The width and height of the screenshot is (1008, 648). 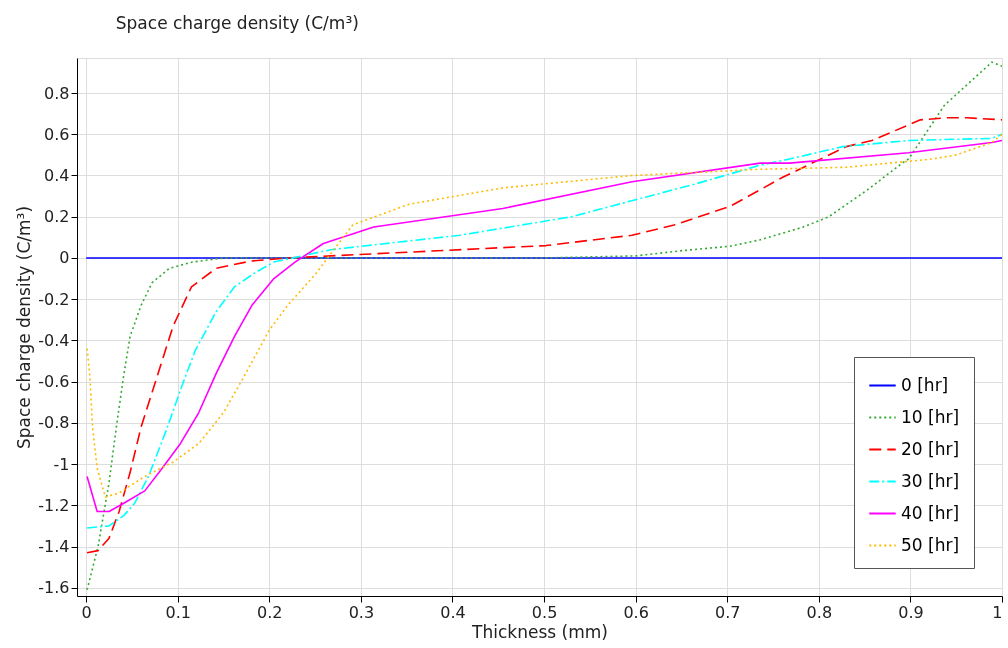 I want to click on y-tick-label: -1.4, so click(x=54, y=547).